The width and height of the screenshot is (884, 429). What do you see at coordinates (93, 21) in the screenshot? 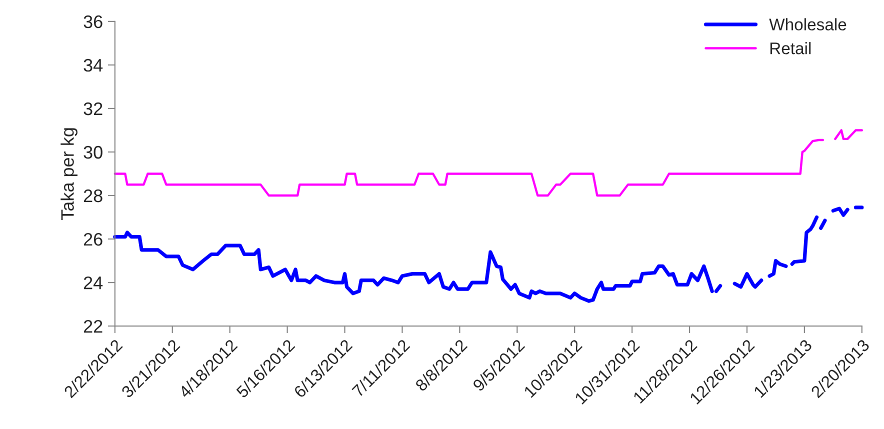
I see `y-tick-label: 36` at bounding box center [93, 21].